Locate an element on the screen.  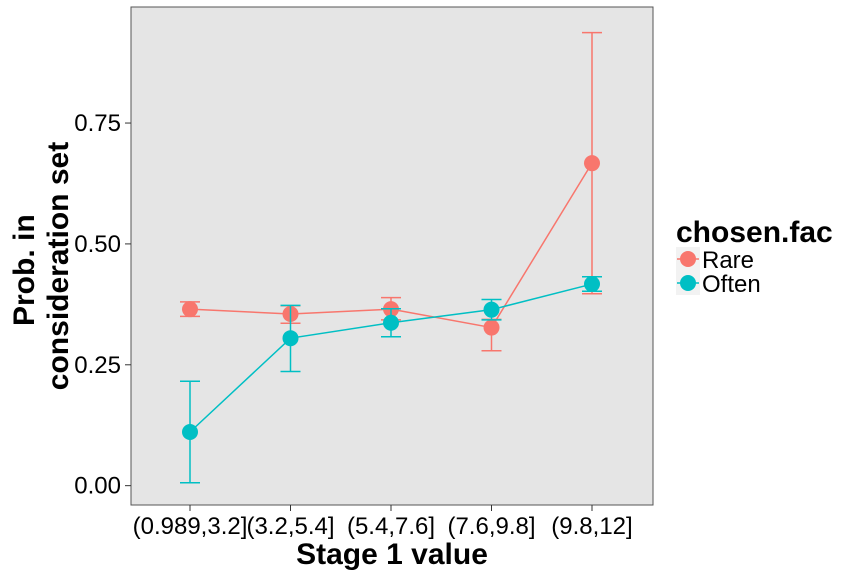
legend-label-rare: Rare is located at coordinates (728, 260).